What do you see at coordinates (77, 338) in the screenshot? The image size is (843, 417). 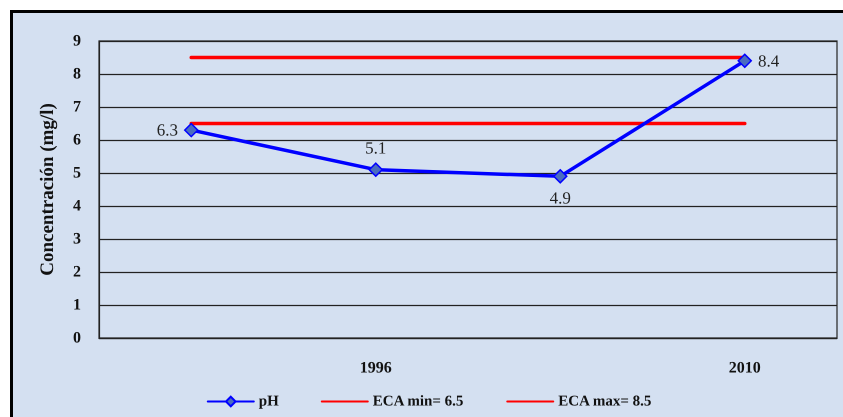 I see `y-tick-label: 0` at bounding box center [77, 338].